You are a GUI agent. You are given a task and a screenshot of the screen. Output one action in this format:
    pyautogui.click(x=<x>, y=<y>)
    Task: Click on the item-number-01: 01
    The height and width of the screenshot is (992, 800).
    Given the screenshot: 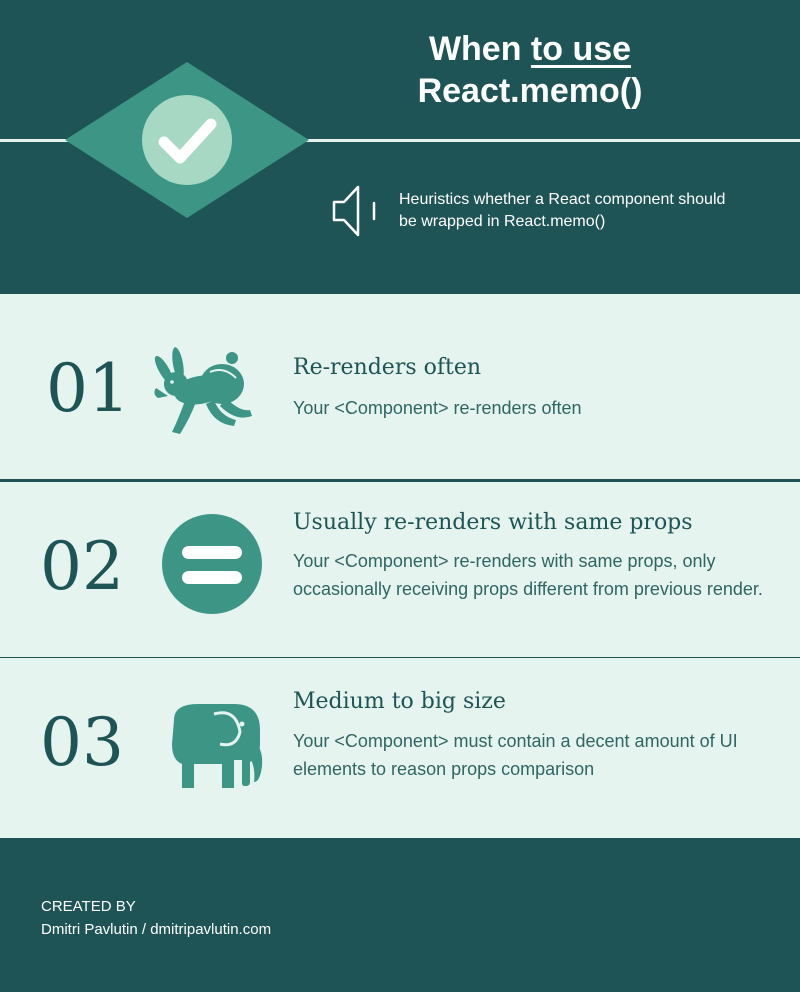 What is the action you would take?
    pyautogui.click(x=88, y=388)
    